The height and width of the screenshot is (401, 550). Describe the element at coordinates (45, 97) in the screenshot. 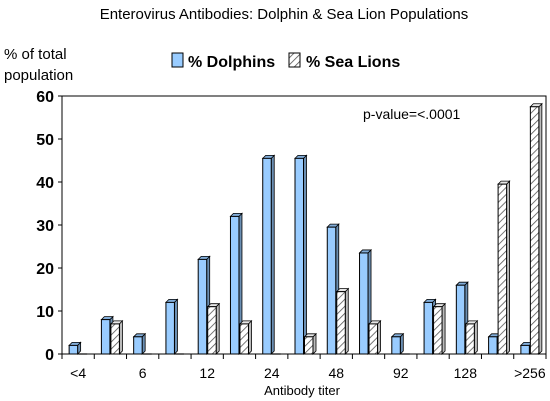

I see `y-tick-label: 60` at that location.